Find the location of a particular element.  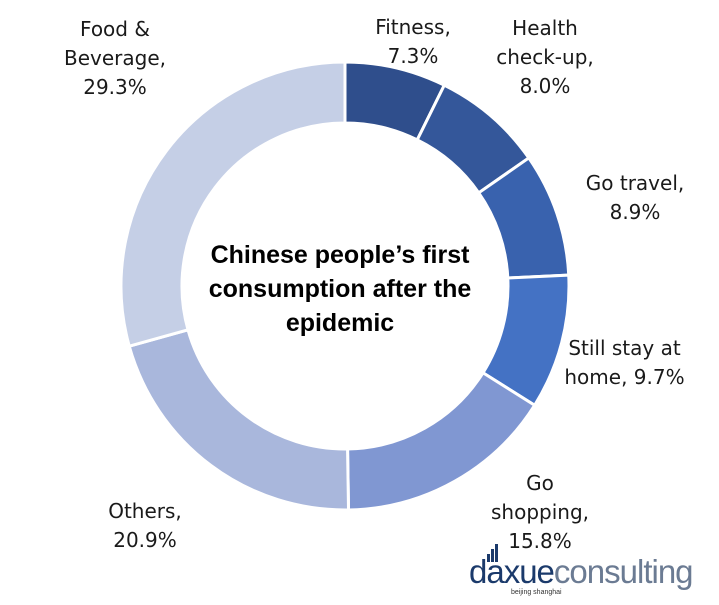

label-health-check-up: Health check-up, 8.0% is located at coordinates (545, 57).